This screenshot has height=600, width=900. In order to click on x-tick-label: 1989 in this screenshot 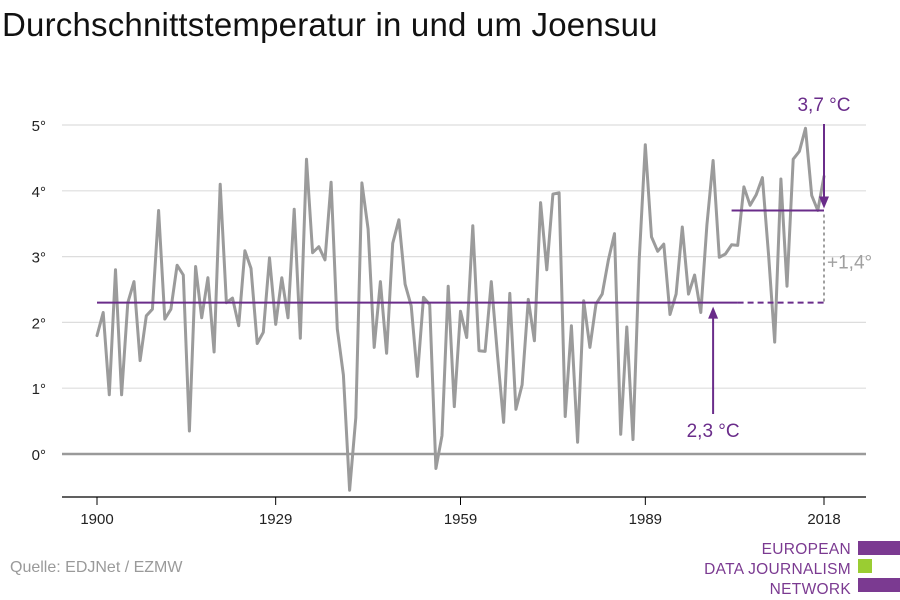, I will do `click(645, 519)`.